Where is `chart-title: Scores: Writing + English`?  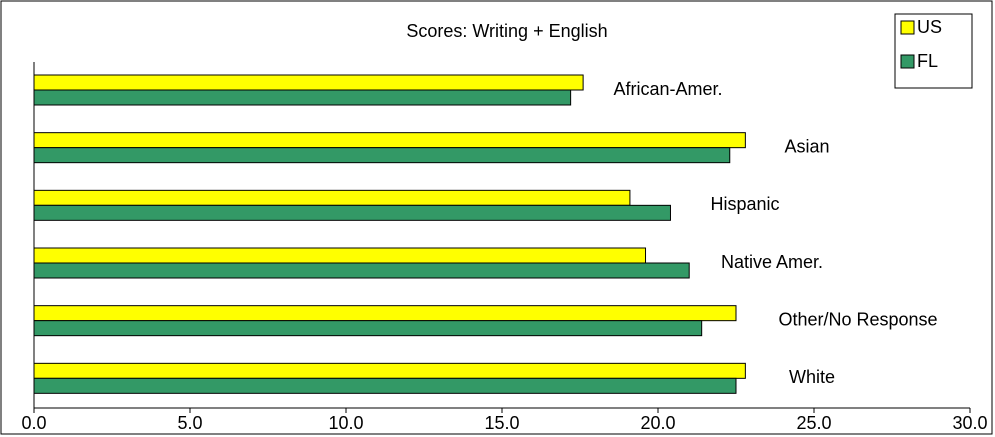
chart-title: Scores: Writing + English is located at coordinates (506, 31).